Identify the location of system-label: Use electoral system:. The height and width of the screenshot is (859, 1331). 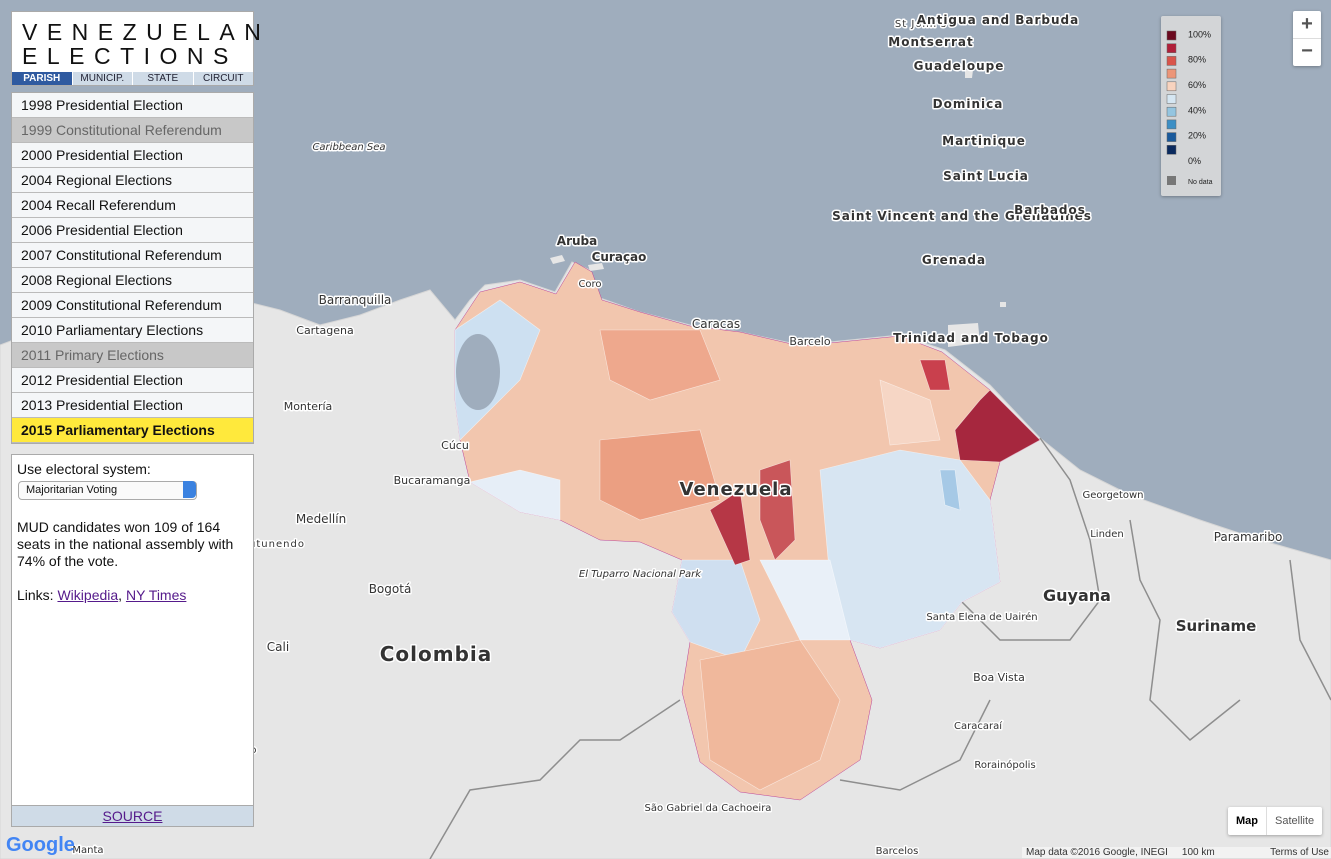
(84, 469).